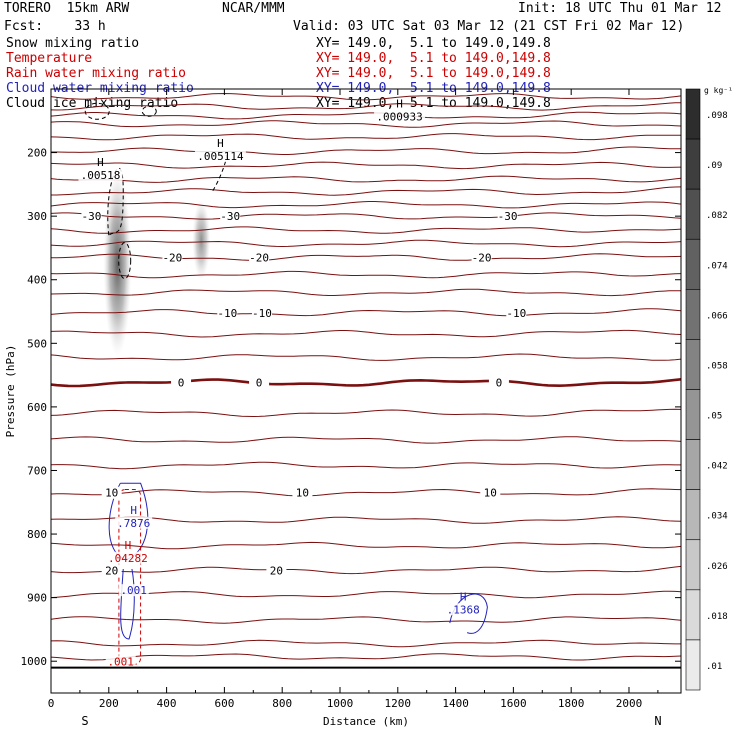 The height and width of the screenshot is (740, 740). I want to click on init-time: Init: 18 UTC Thu 01 Mar 12, so click(620, 8).